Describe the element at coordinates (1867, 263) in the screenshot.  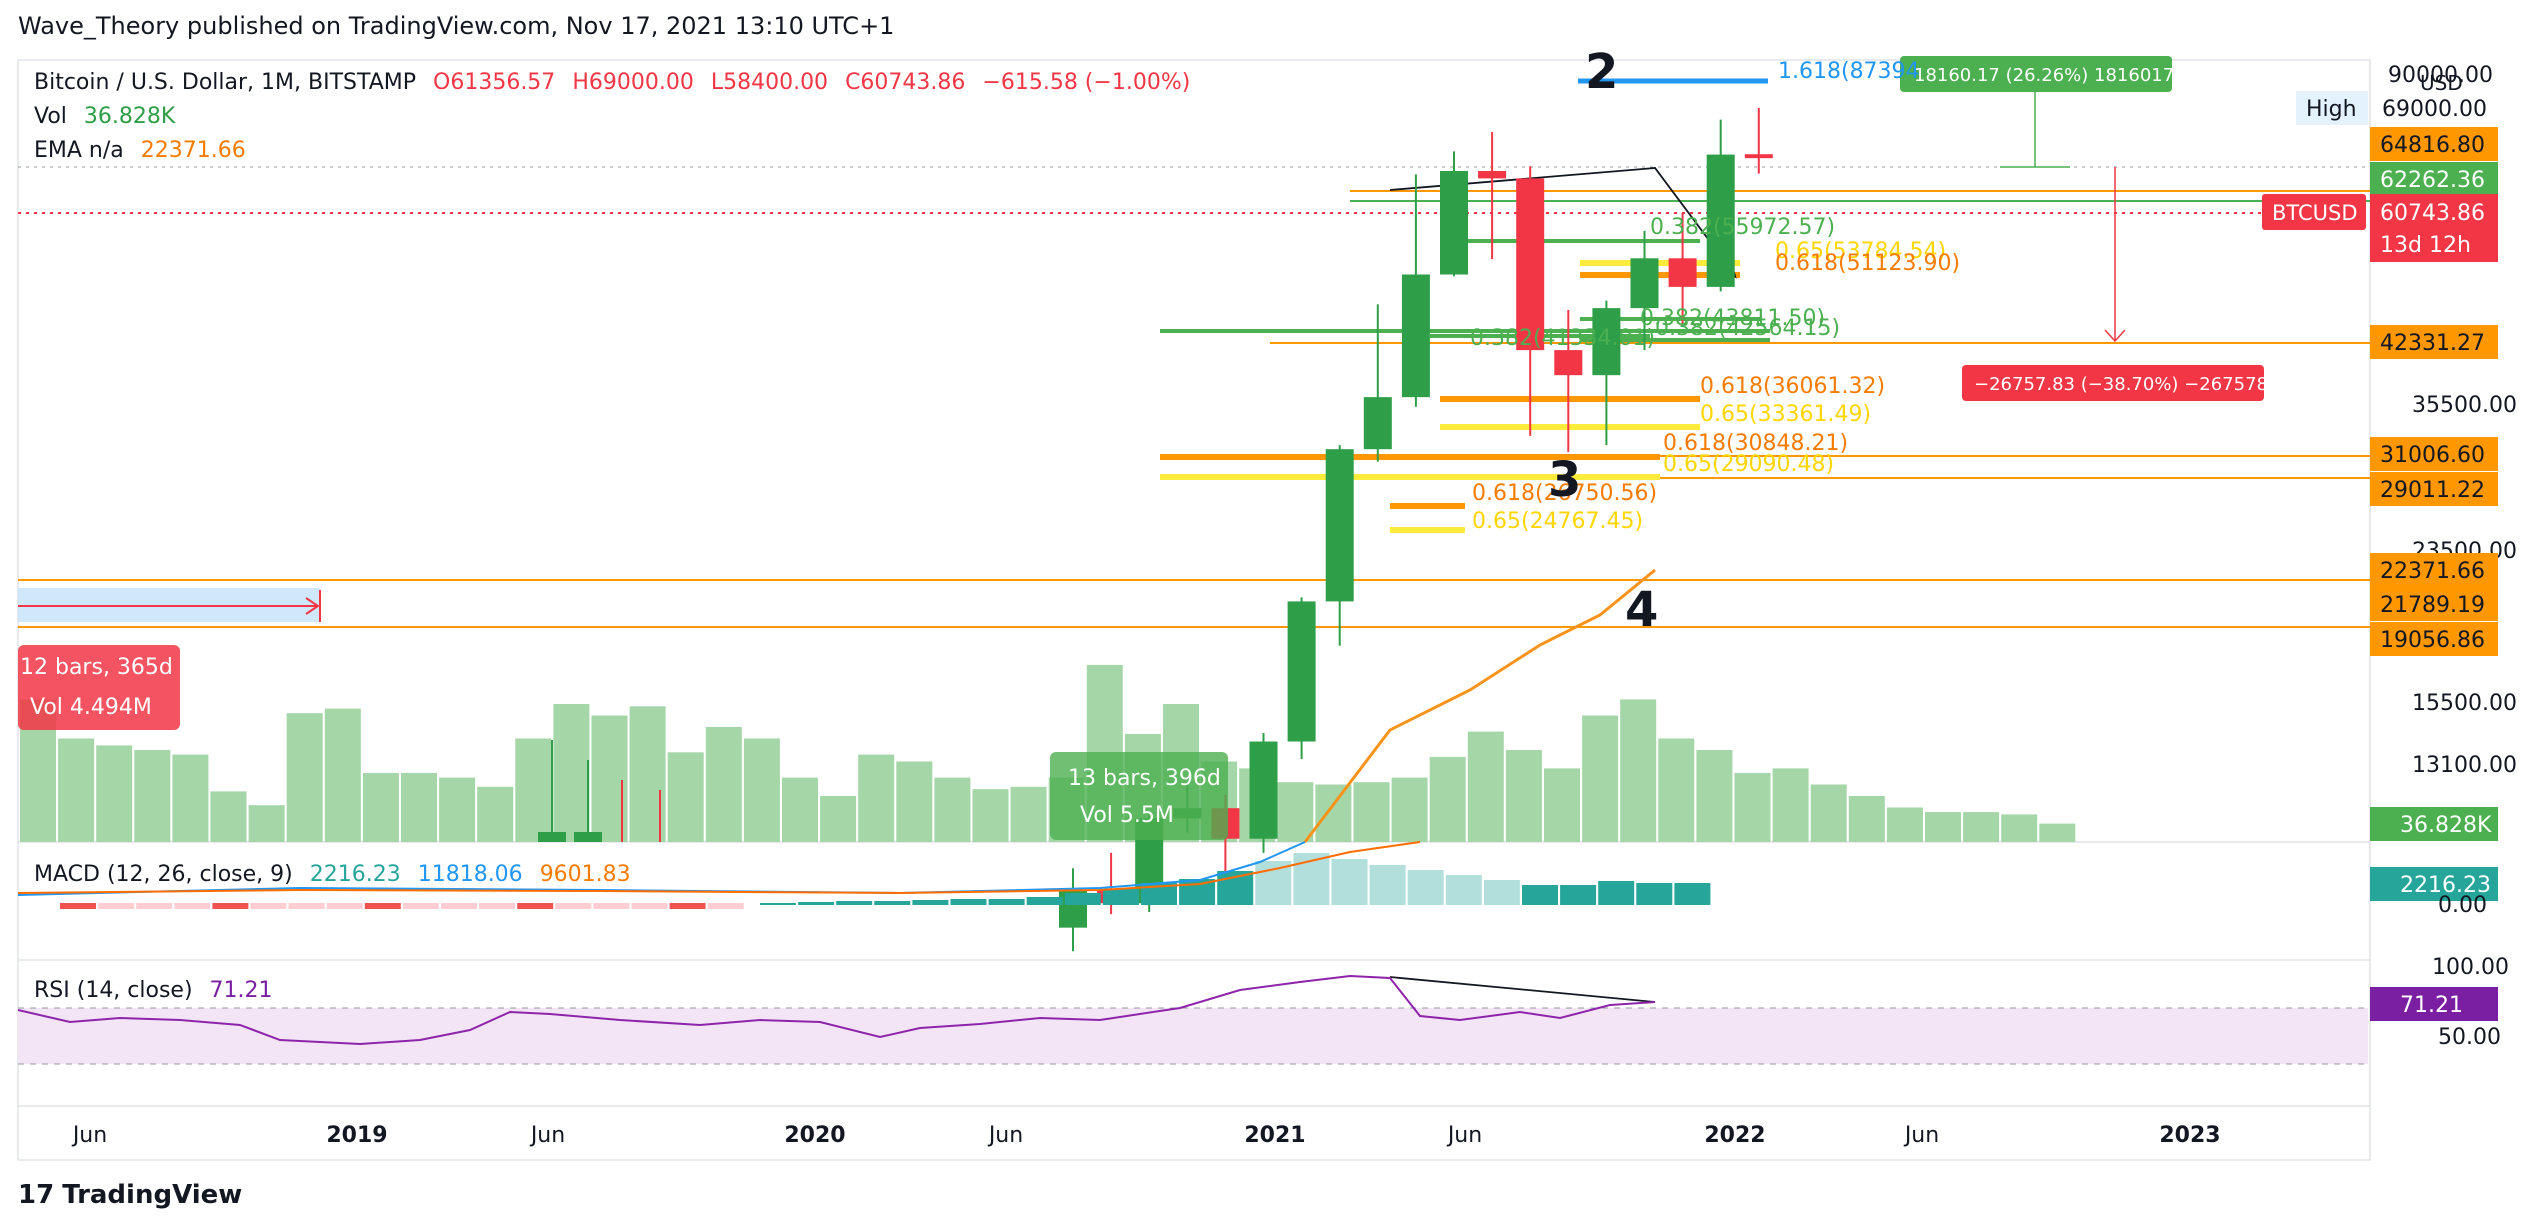
I see `fib-label-51123: 0.618(51123.90)` at that location.